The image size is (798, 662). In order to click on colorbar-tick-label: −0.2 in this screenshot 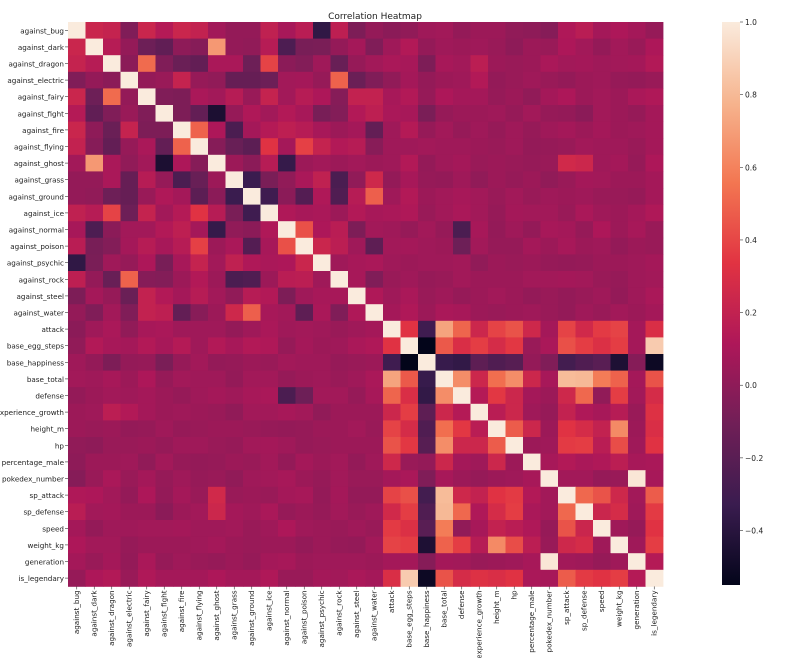, I will do `click(754, 458)`.